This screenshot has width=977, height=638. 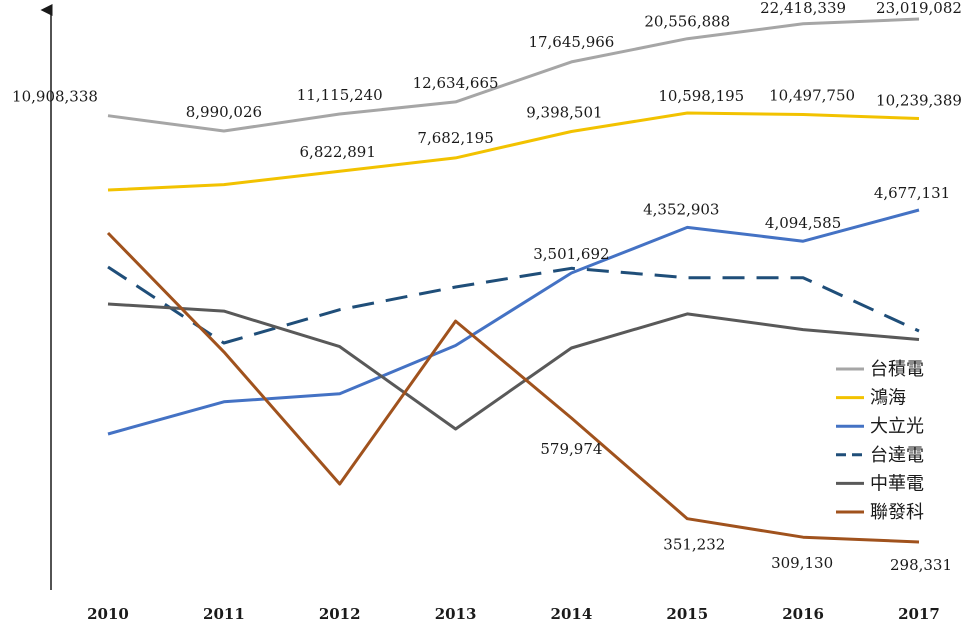 What do you see at coordinates (897, 512) in the screenshot?
I see `legend-label: 聯發科` at bounding box center [897, 512].